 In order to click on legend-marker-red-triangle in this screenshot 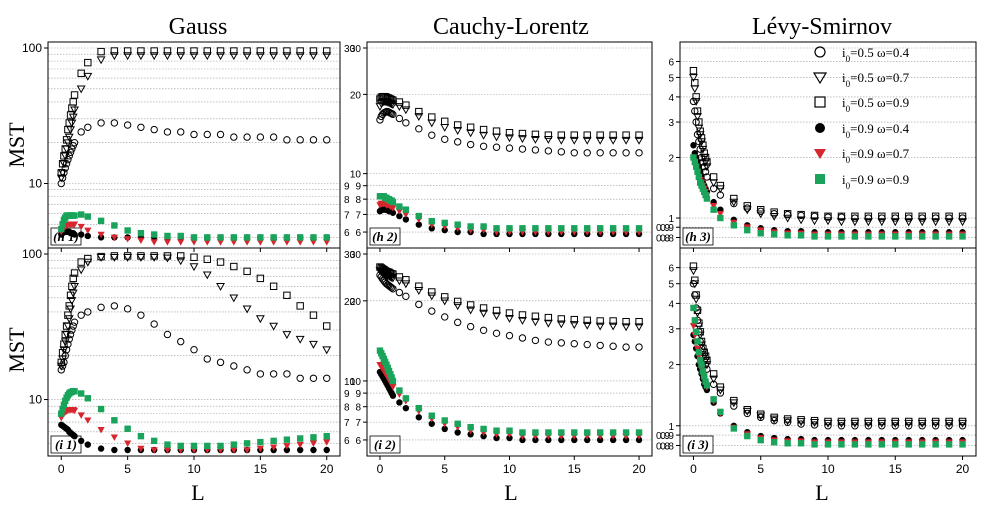, I will do `click(820, 154)`.